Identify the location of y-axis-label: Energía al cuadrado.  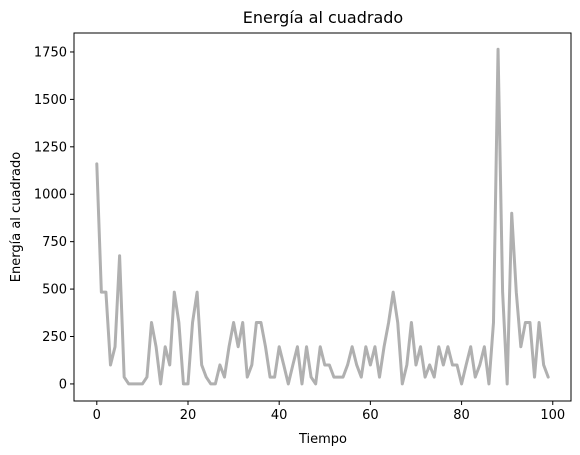
(16, 217).